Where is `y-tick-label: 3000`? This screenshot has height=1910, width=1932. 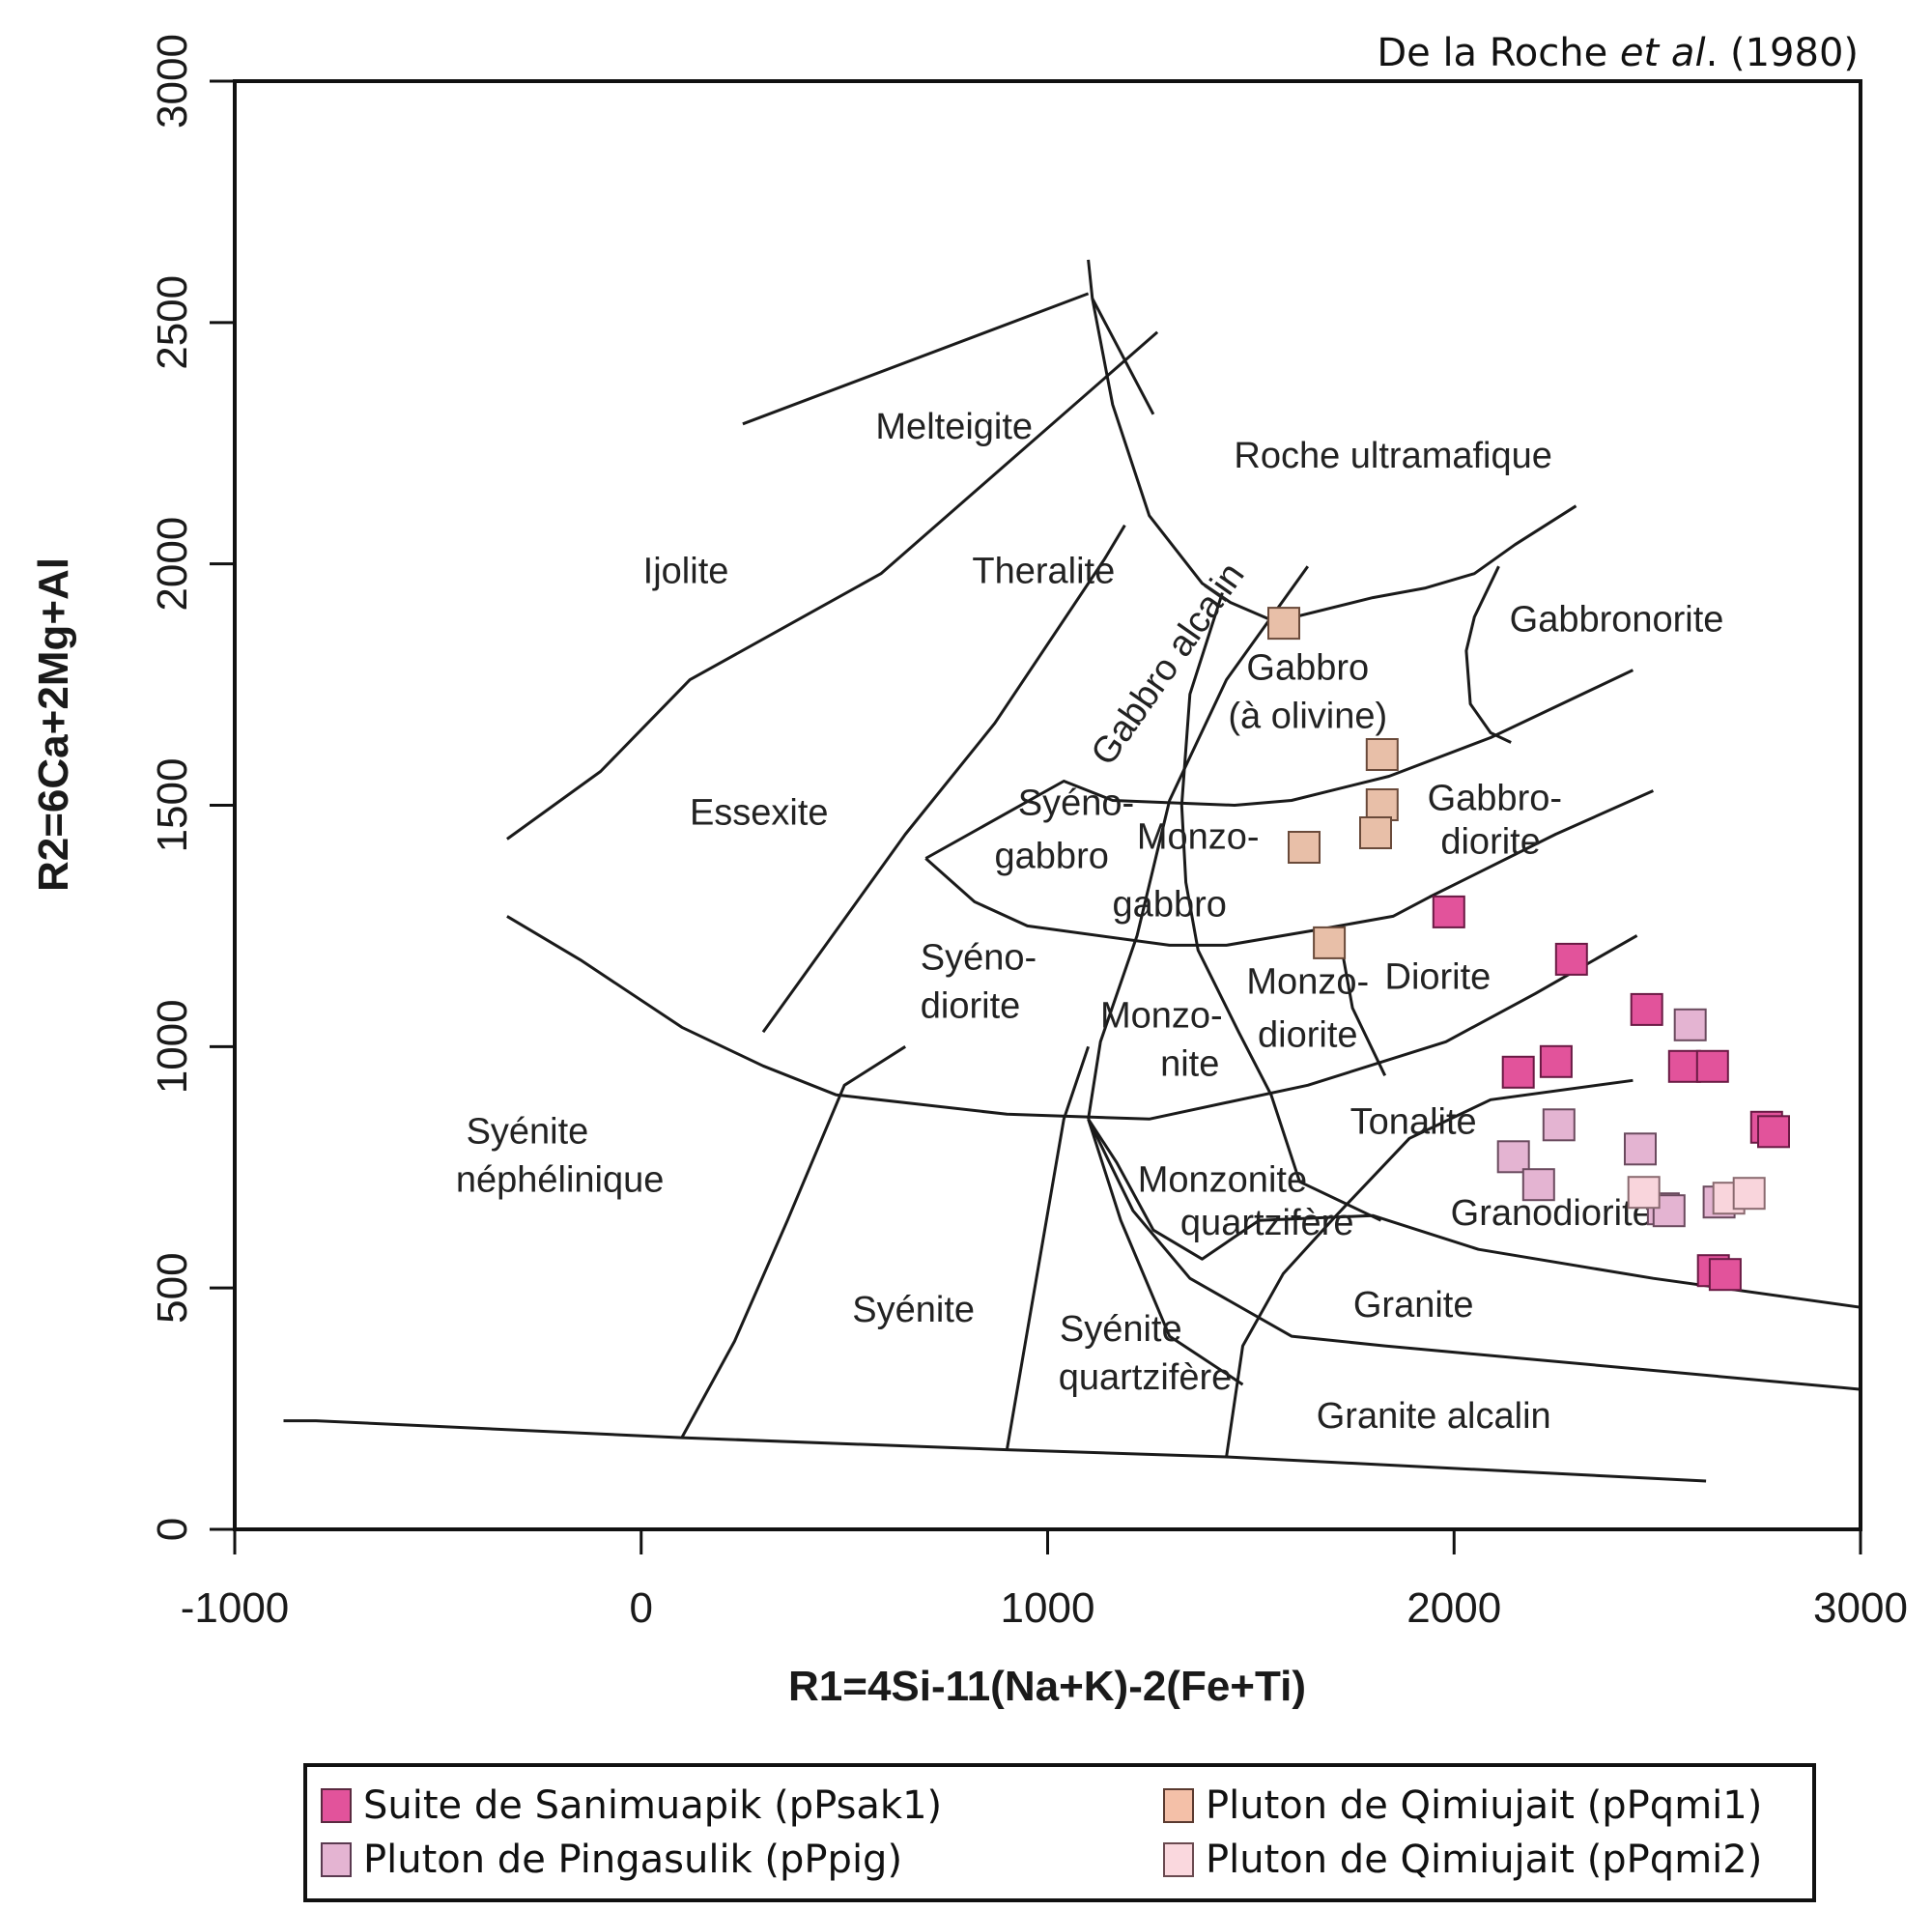
y-tick-label: 3000 is located at coordinates (172, 81).